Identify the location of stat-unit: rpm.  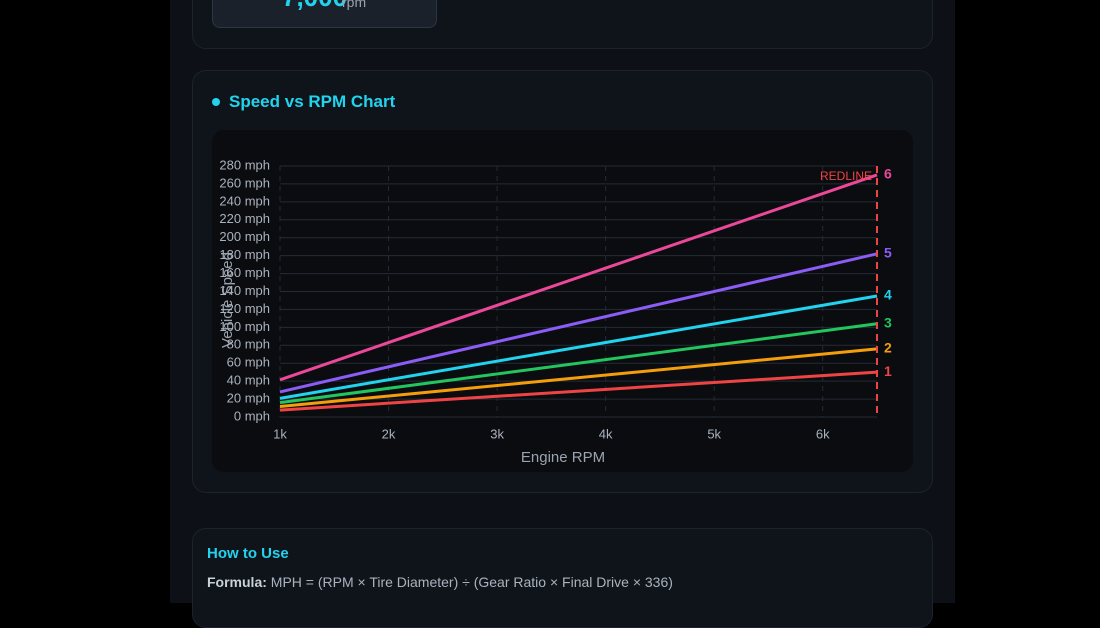
(354, 5).